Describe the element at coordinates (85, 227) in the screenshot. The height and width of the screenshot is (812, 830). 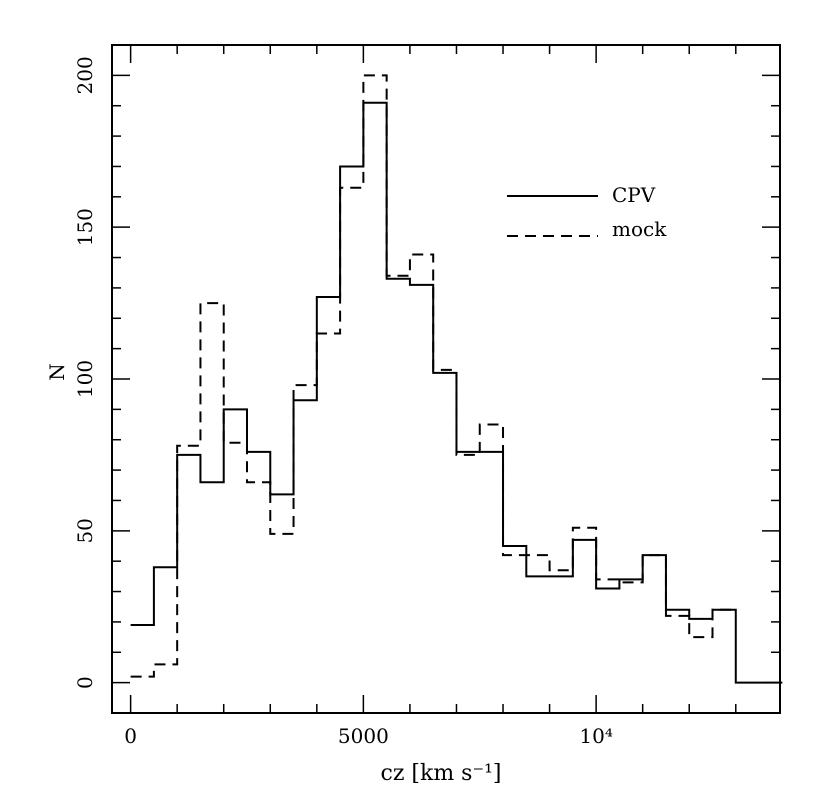
I see `y-tick-label: 150` at that location.